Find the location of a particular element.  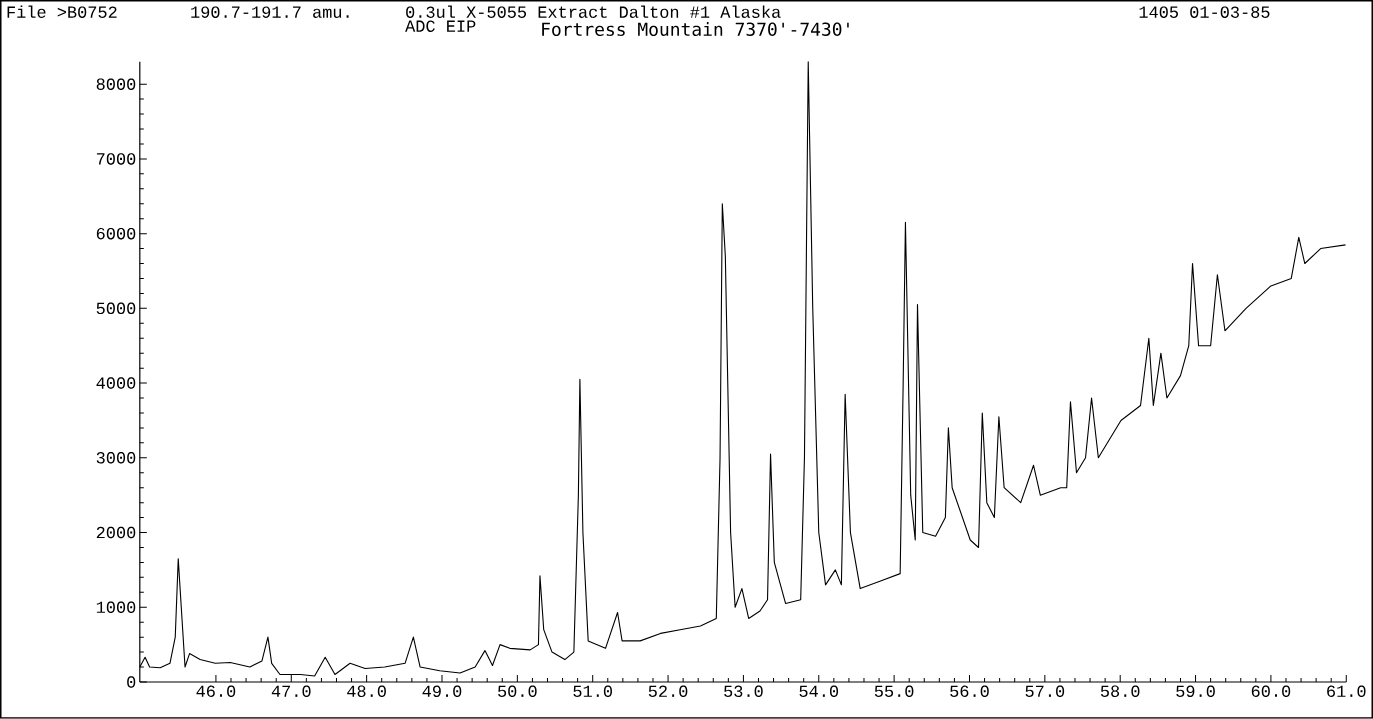

x-tick-label: 51.0 is located at coordinates (592, 691).